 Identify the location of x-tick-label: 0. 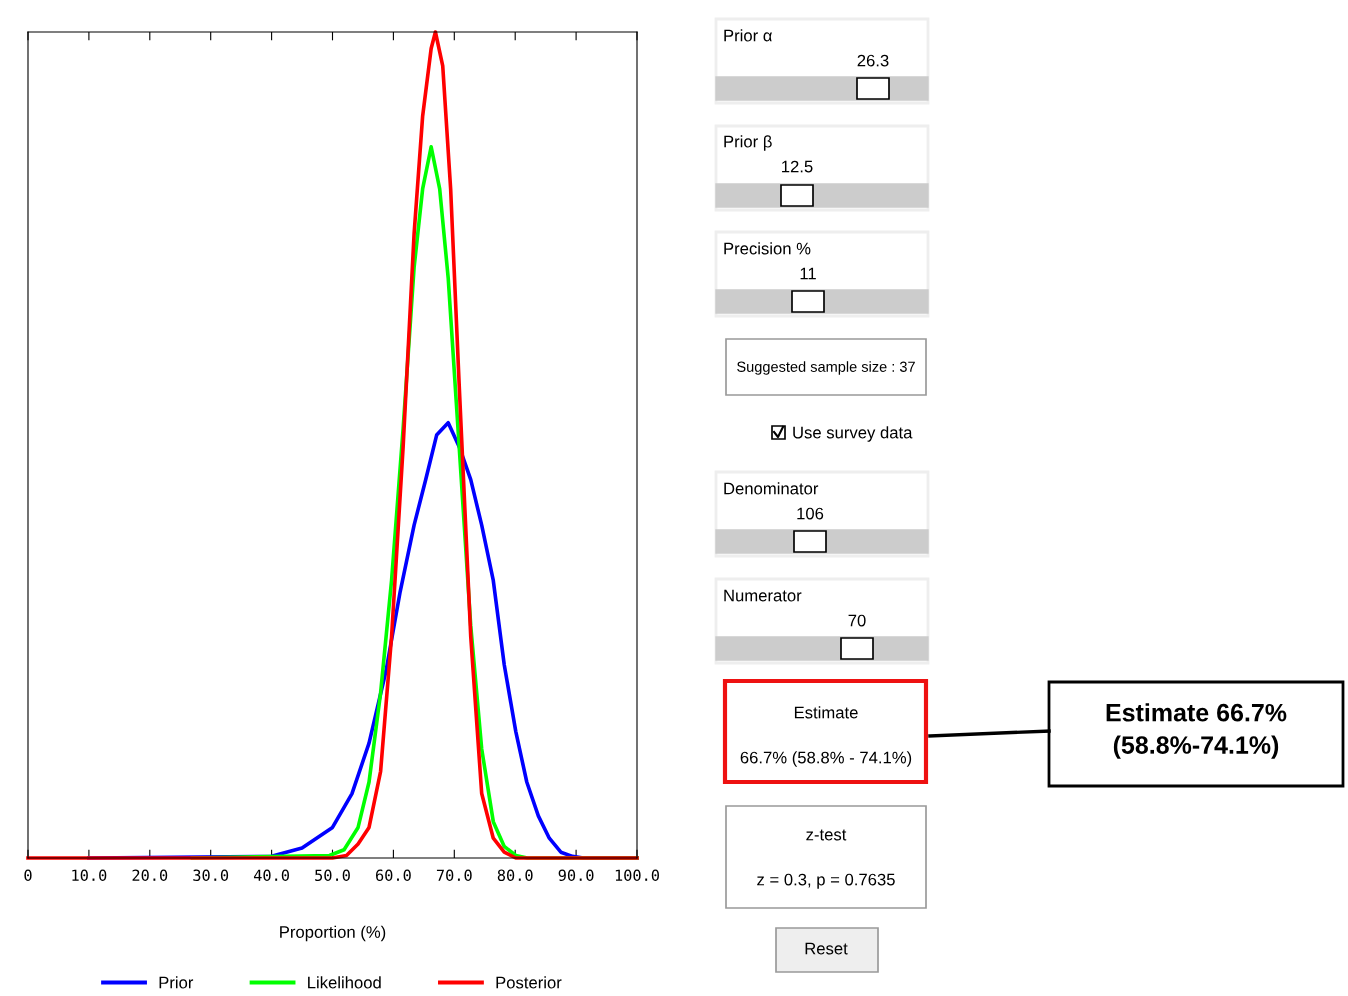
(28, 875).